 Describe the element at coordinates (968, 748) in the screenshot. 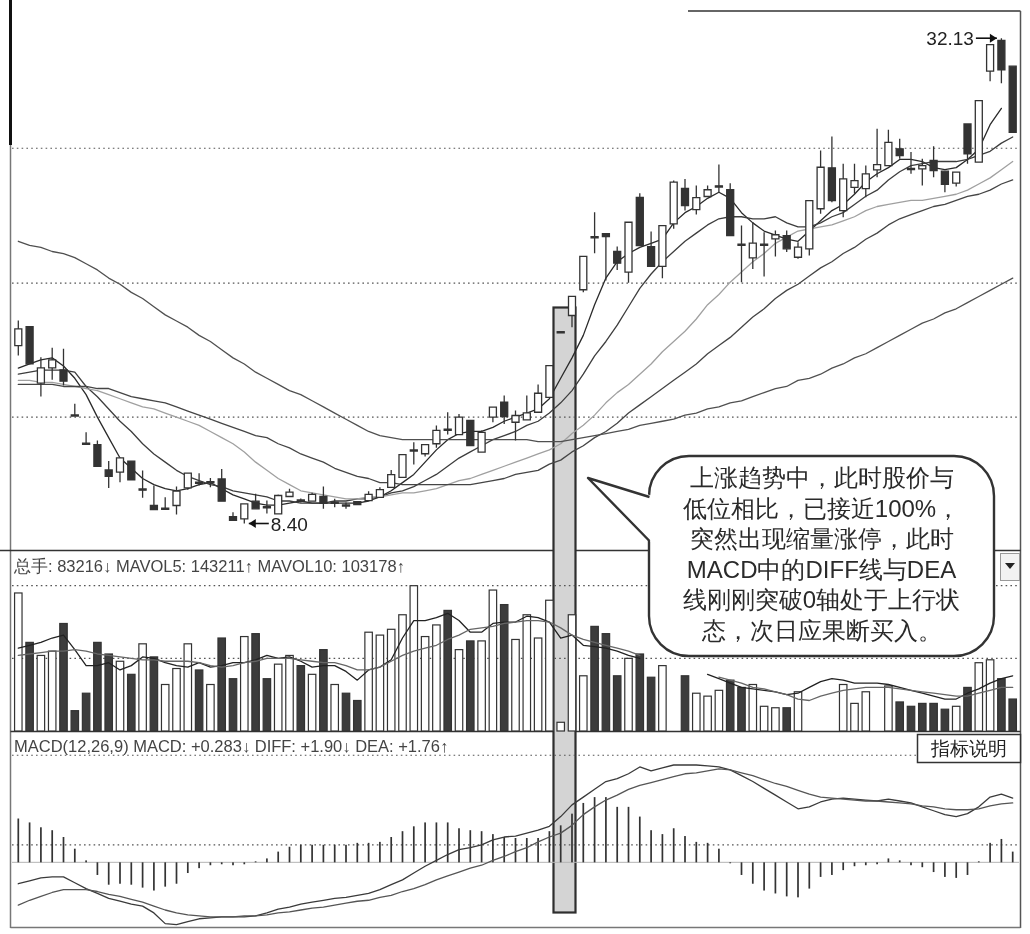

I see `text: 指标说明` at that location.